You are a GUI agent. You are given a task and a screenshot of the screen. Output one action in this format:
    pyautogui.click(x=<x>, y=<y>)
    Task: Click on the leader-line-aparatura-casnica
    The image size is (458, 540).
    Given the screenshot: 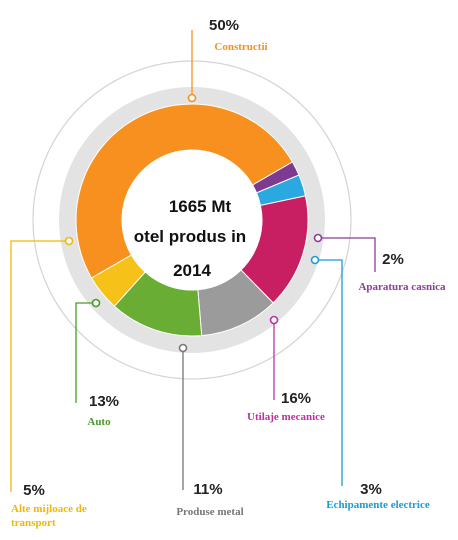 What is the action you would take?
    pyautogui.click(x=347, y=254)
    